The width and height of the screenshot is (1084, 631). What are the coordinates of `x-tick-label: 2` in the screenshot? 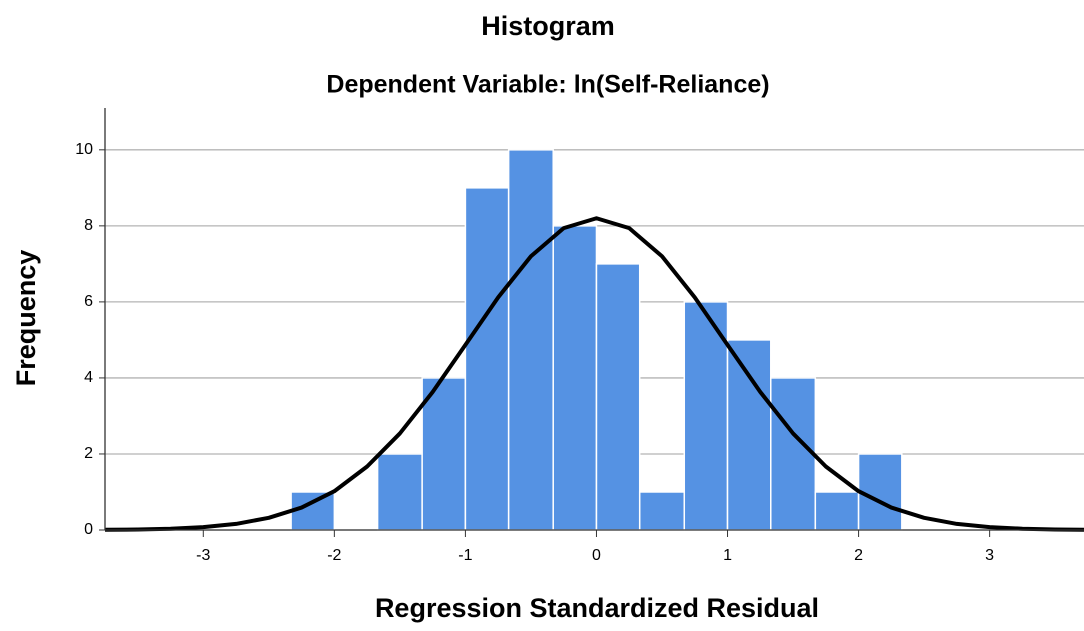 It's located at (858, 555).